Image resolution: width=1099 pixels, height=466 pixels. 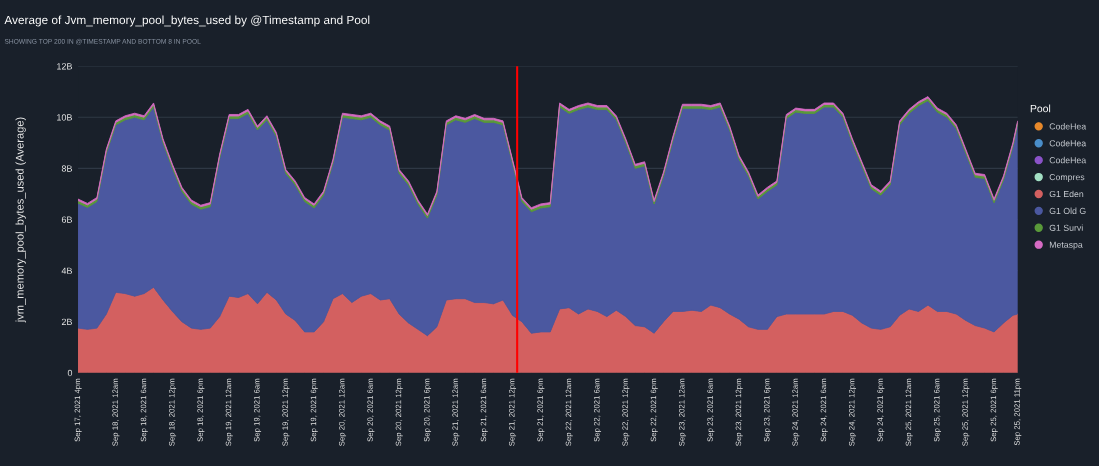 I want to click on legend-title: Pool, so click(x=1040, y=108).